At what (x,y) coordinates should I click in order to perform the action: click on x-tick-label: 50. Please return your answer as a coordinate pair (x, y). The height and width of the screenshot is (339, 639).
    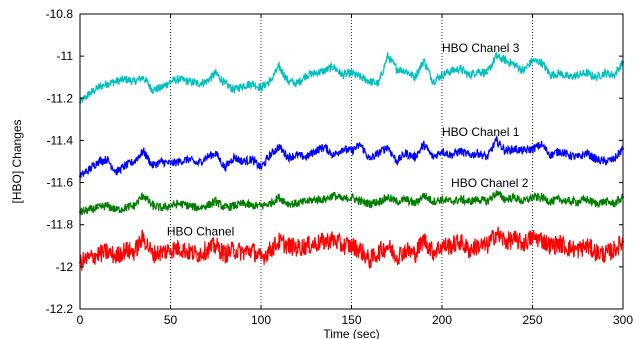
    Looking at the image, I should click on (171, 320).